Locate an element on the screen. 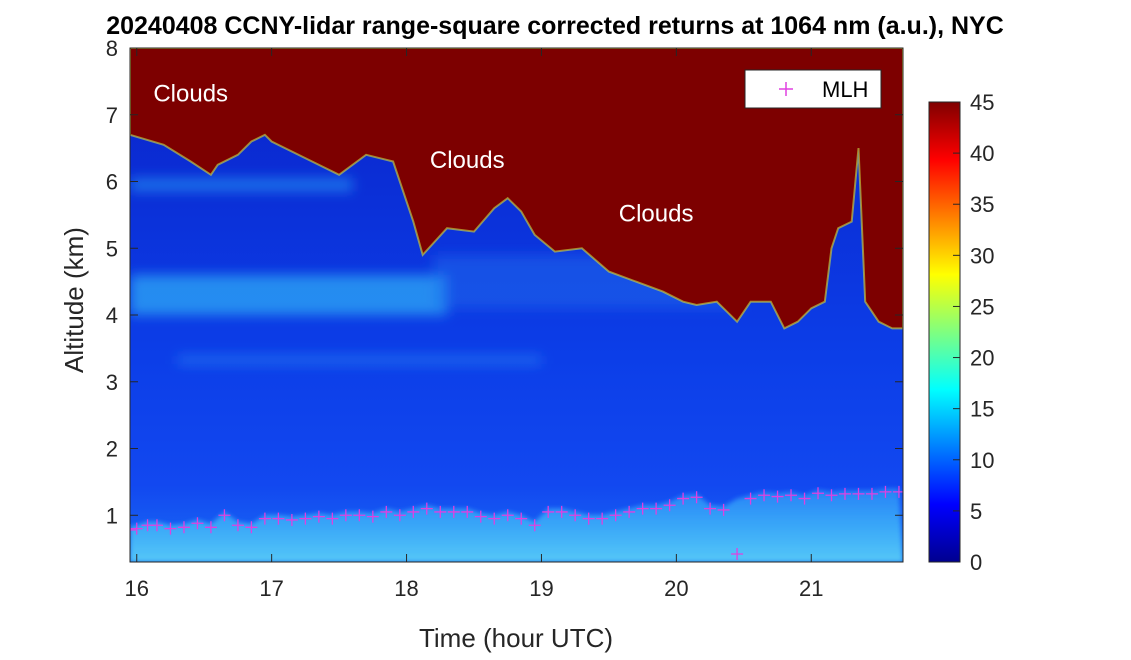 This screenshot has width=1131, height=660. x-tick-label: 20 is located at coordinates (676, 588).